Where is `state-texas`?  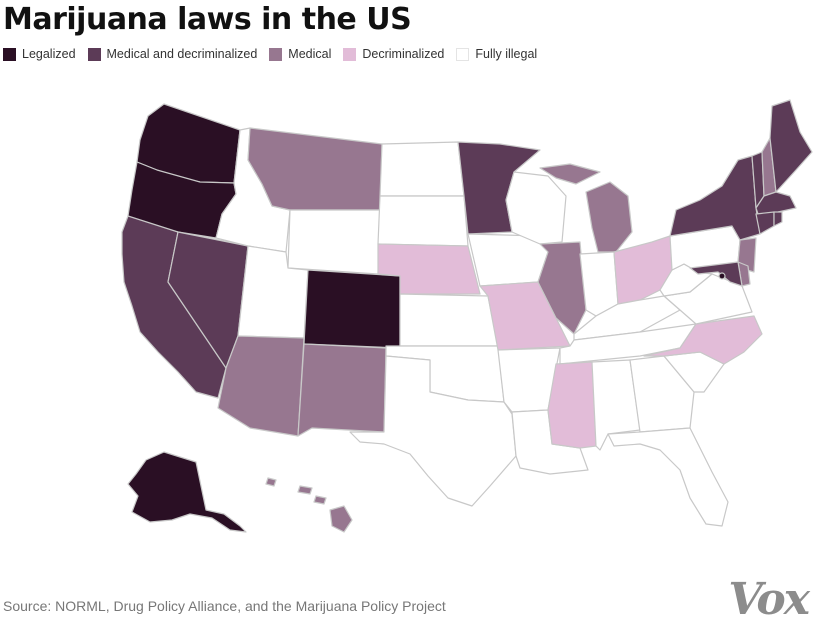
state-texas is located at coordinates (433, 431).